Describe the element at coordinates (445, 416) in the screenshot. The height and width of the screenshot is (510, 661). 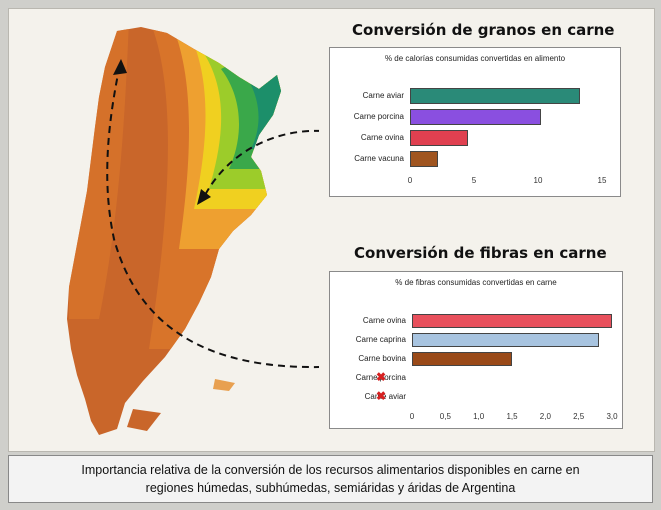
I see `fibers-tick-label: 0,5` at that location.